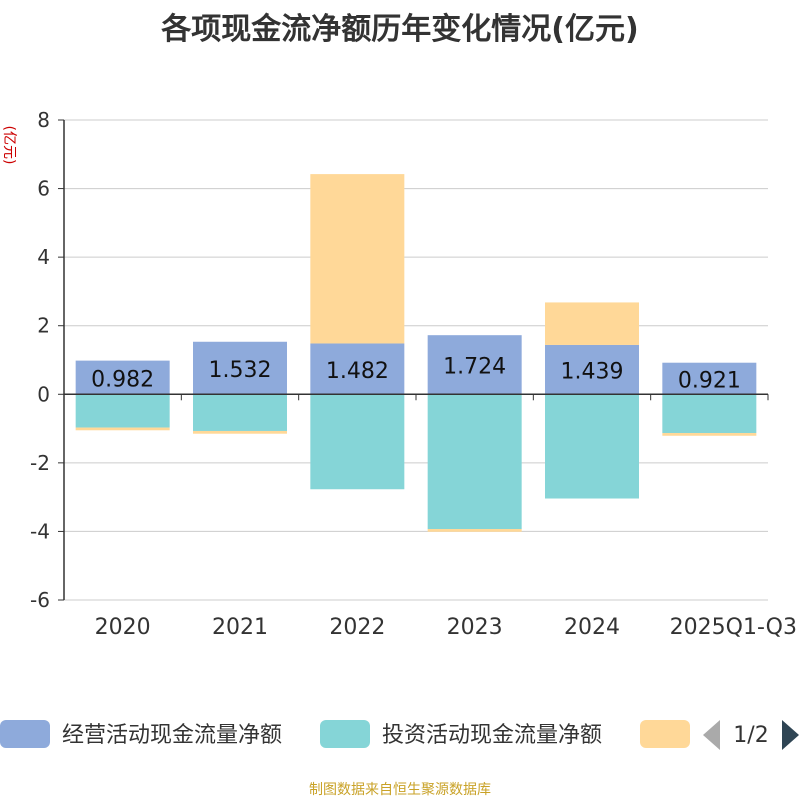 This screenshot has height=800, width=800. What do you see at coordinates (240, 627) in the screenshot?
I see `x-tick-label: 2021` at bounding box center [240, 627].